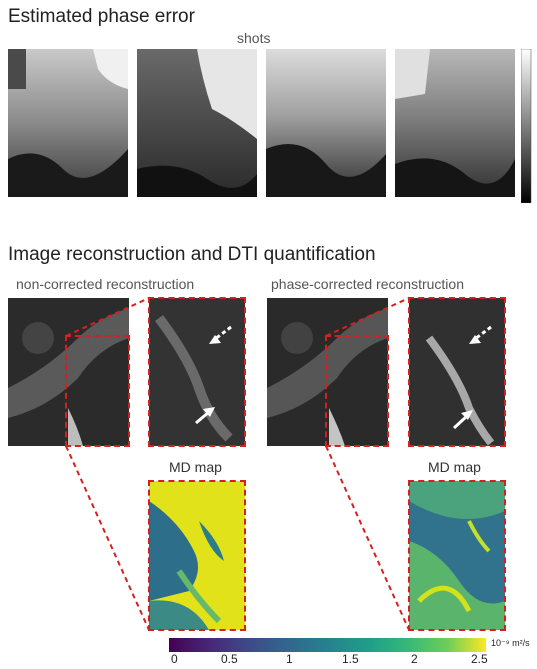 Image resolution: width=537 pixels, height=669 pixels. I want to click on non-corrected-full-image, so click(68, 372).